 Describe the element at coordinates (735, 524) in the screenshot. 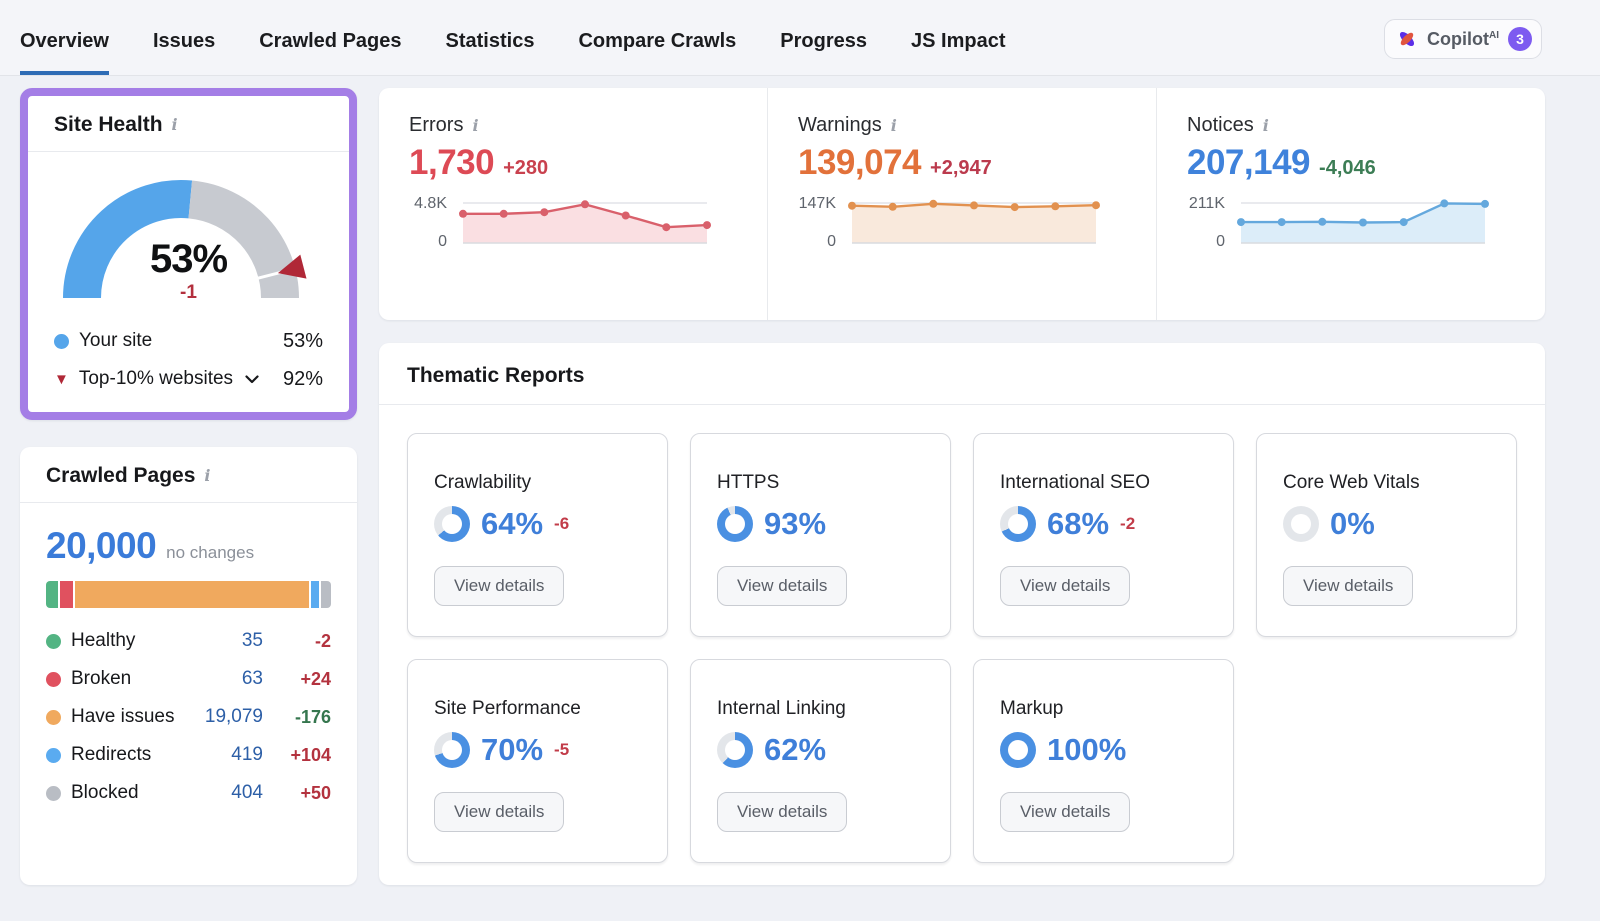

I see `https-donut` at that location.